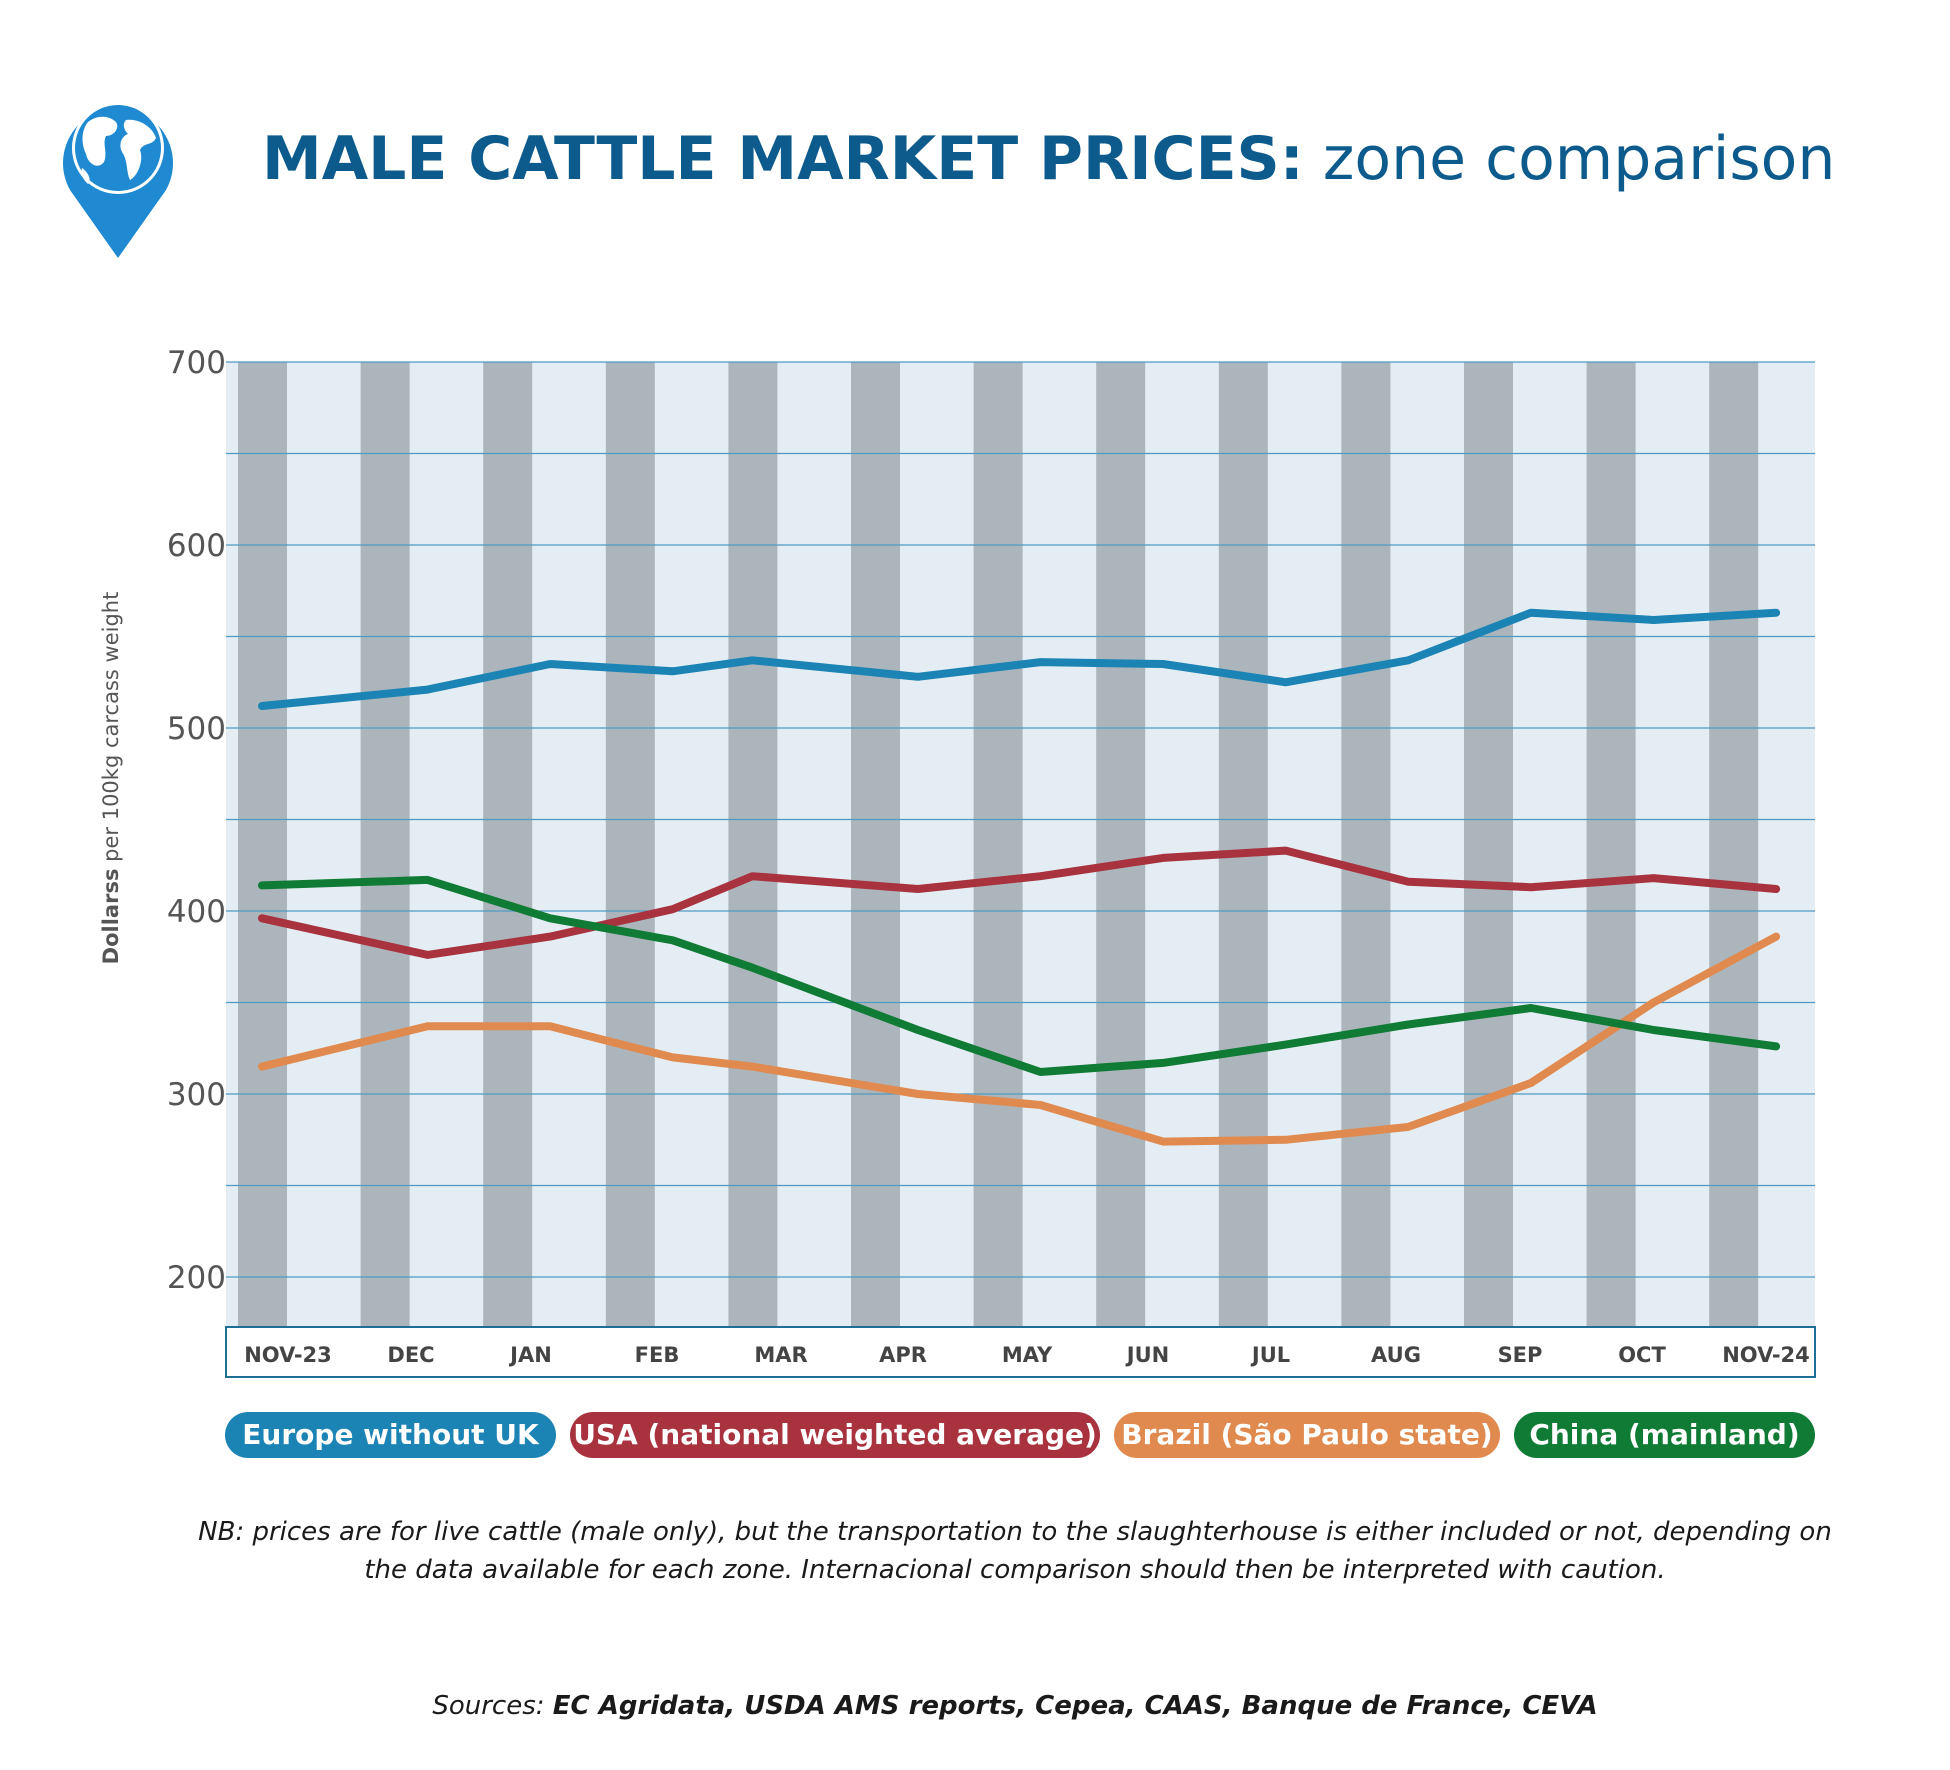  Describe the element at coordinates (783, 159) in the screenshot. I see `title-bold: MALE CATTLE MARKET PRICES:` at that location.